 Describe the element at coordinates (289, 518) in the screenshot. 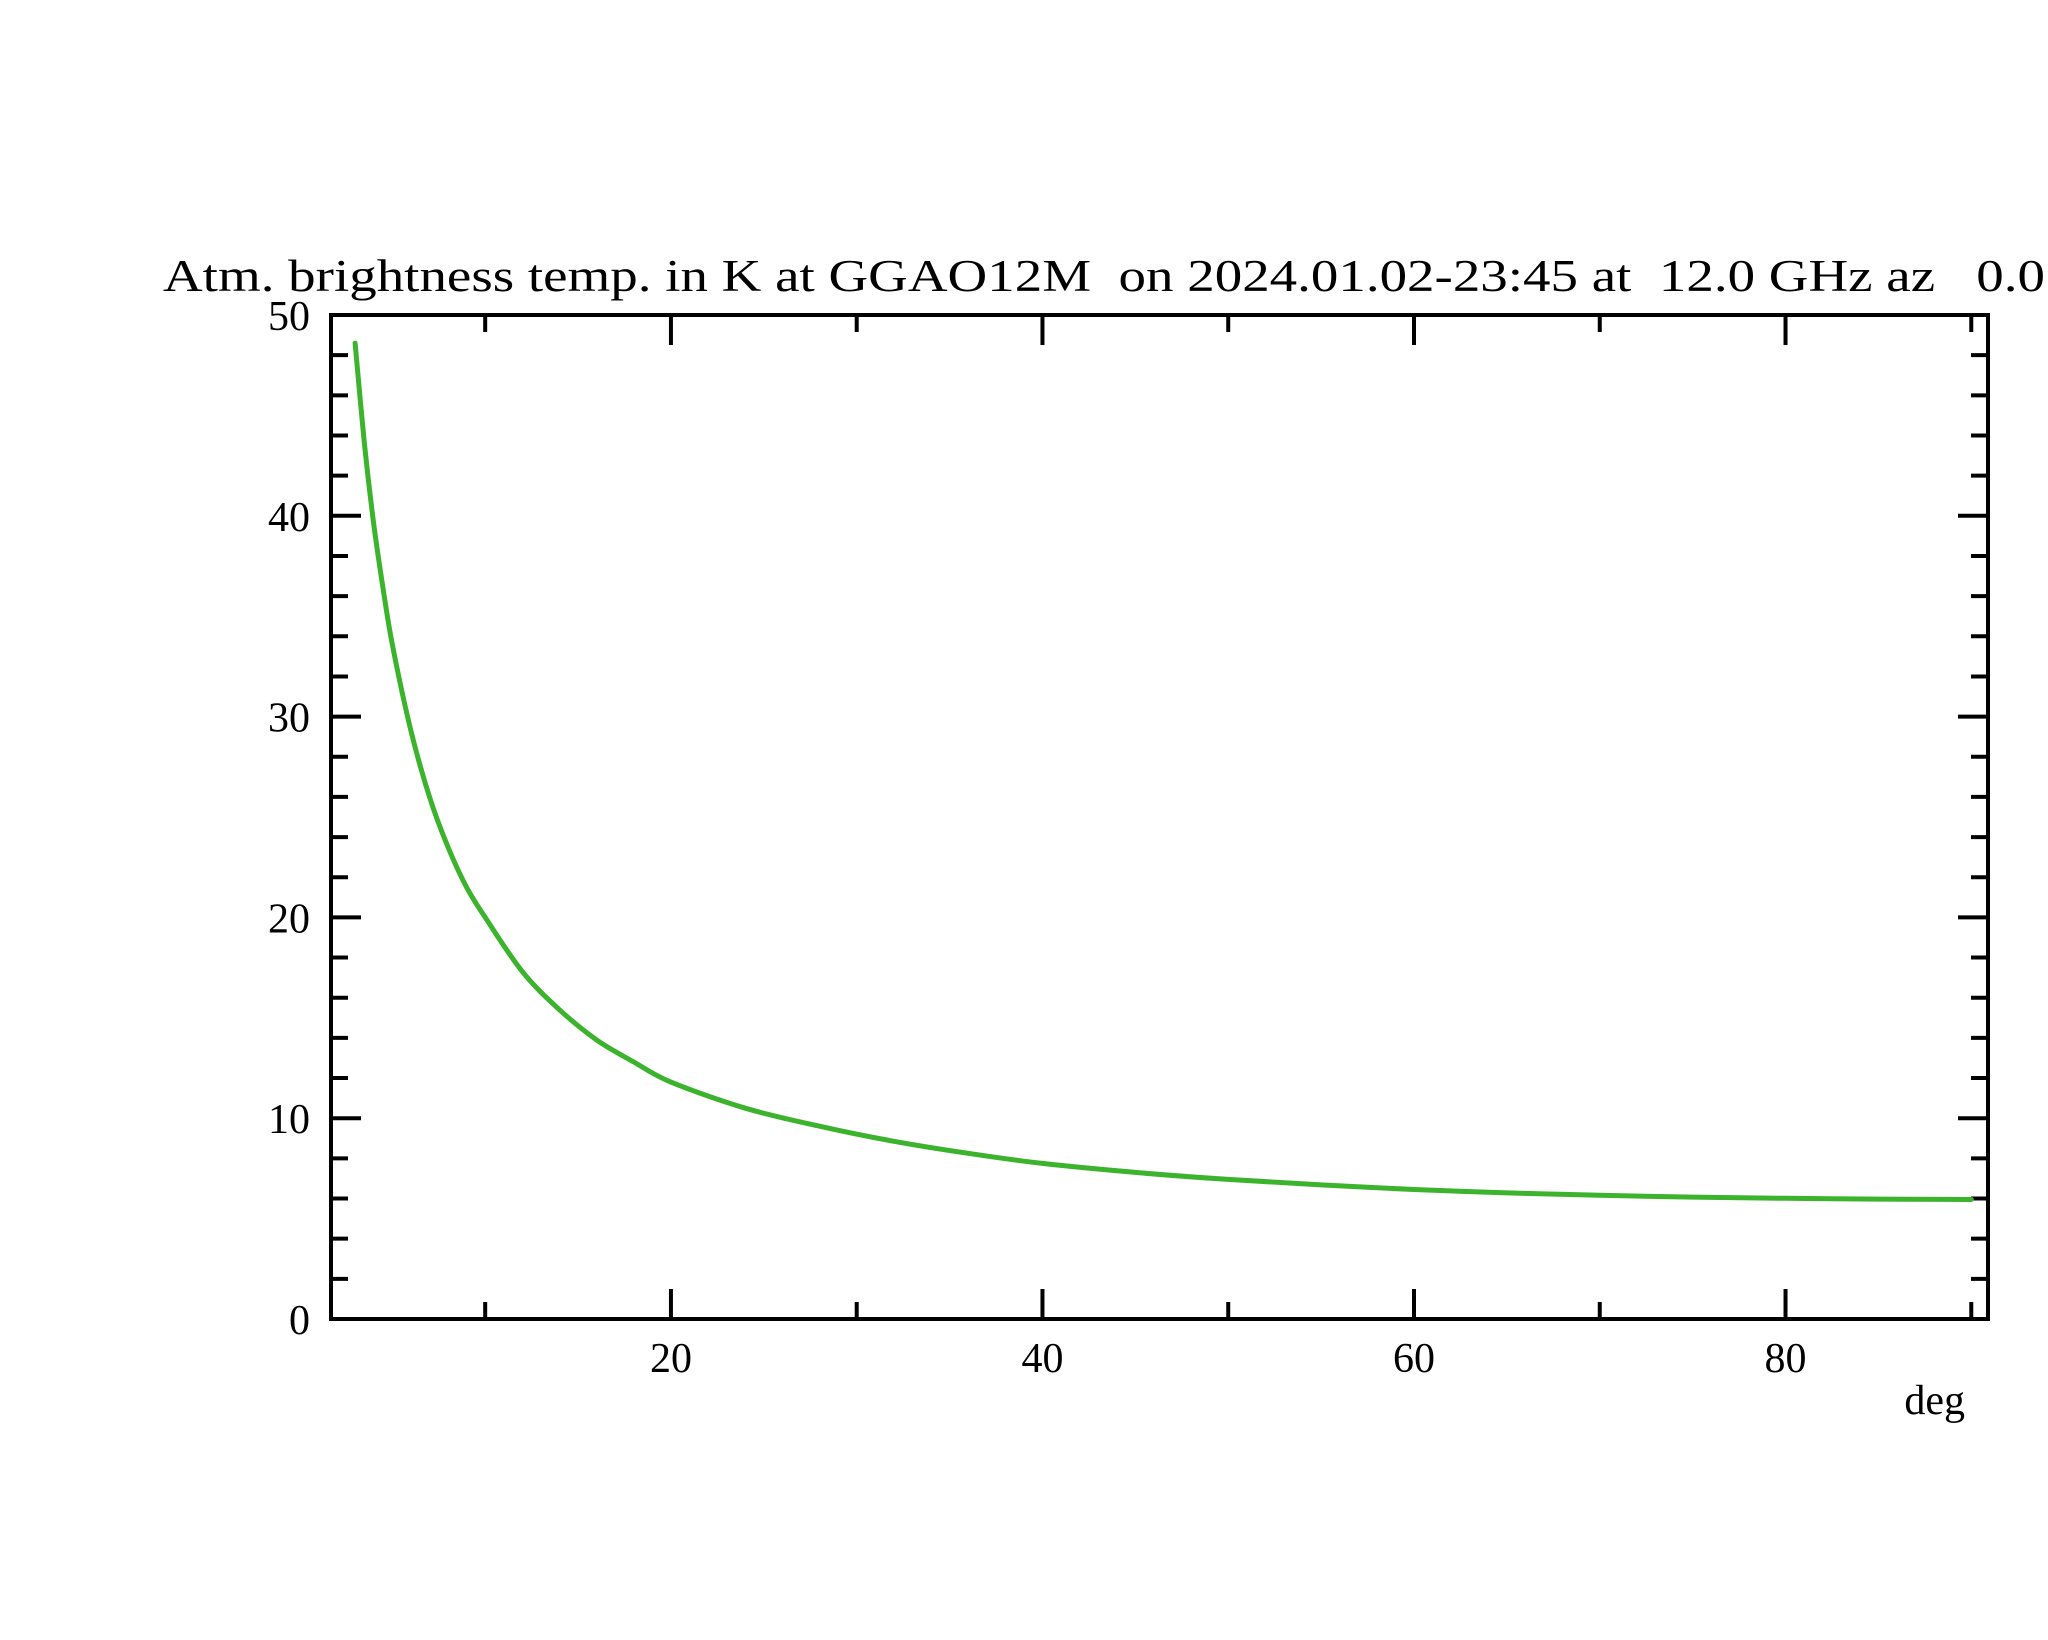

I see `y-tick-label: 40` at that location.